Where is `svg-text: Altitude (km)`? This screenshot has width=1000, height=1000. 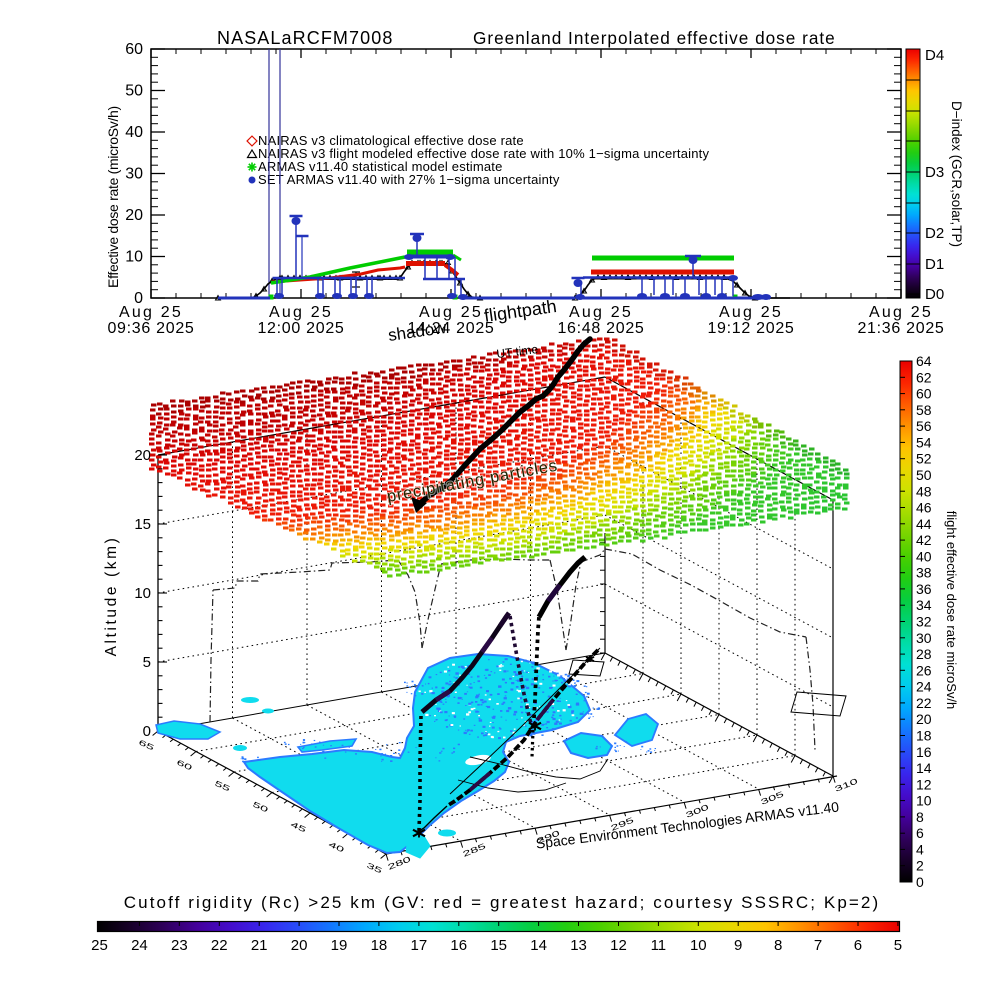
svg-text: Altitude (km) is located at coordinates (111, 596).